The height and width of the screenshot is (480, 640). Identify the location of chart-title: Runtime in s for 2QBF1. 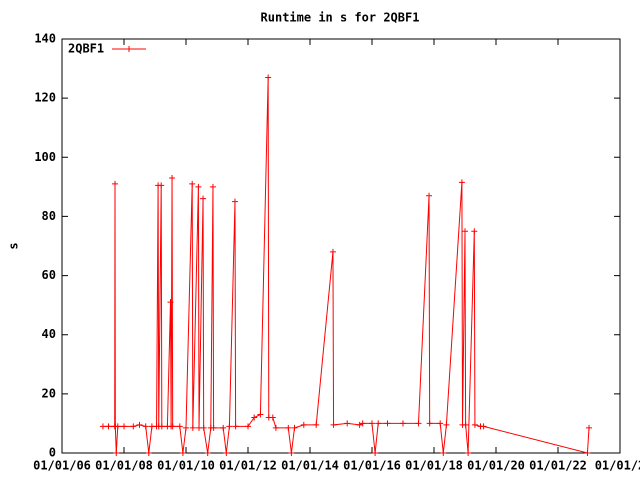
(340, 18).